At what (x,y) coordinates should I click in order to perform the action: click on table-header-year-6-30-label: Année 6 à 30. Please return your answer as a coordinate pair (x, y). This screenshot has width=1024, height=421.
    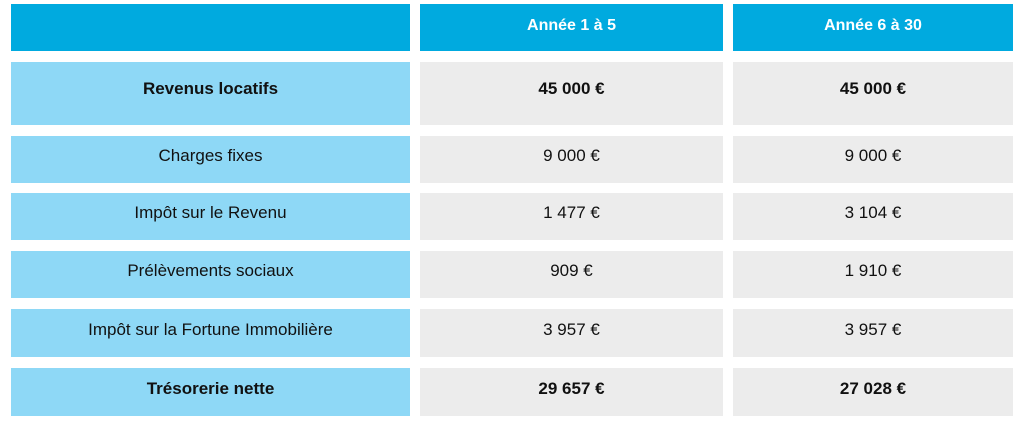
    Looking at the image, I should click on (873, 25).